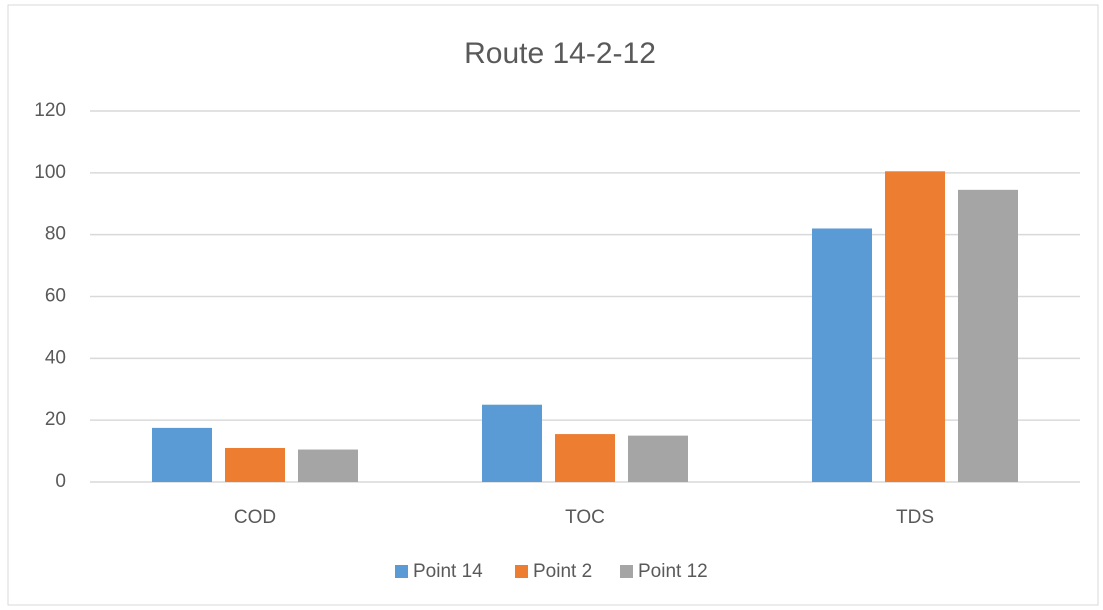  Describe the element at coordinates (55, 419) in the screenshot. I see `y-tick-label: 20` at that location.